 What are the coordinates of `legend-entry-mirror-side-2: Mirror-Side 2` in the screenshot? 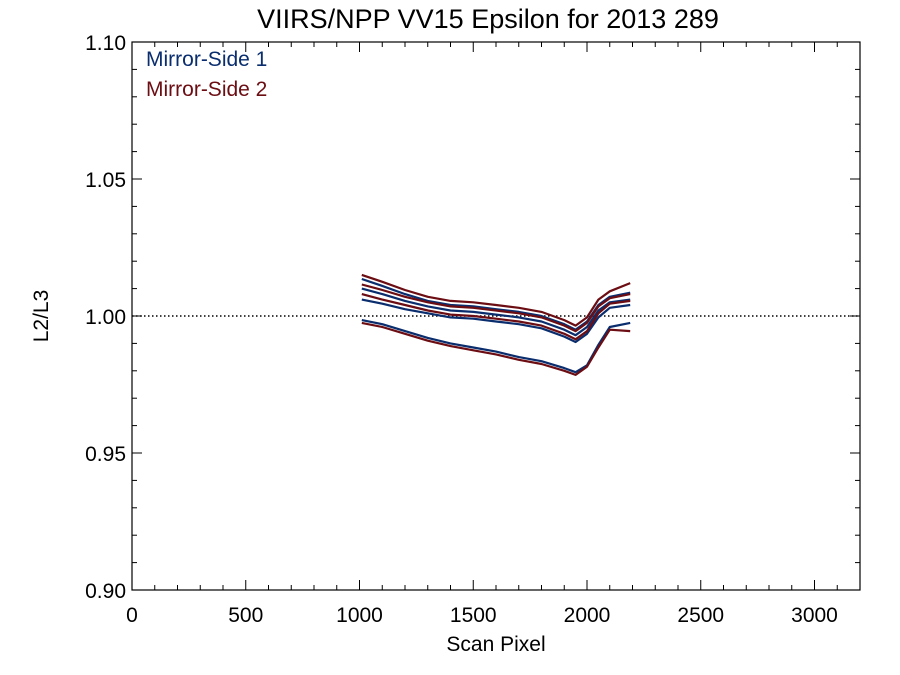 It's located at (206, 89).